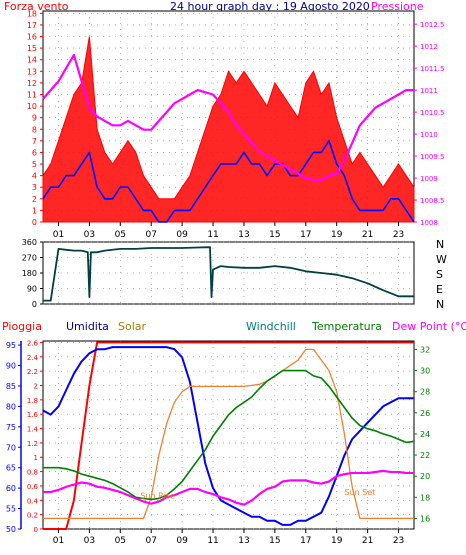 Image resolution: width=466 pixels, height=555 pixels. What do you see at coordinates (425, 392) in the screenshot?
I see `temperature-tick-label: 28` at bounding box center [425, 392].